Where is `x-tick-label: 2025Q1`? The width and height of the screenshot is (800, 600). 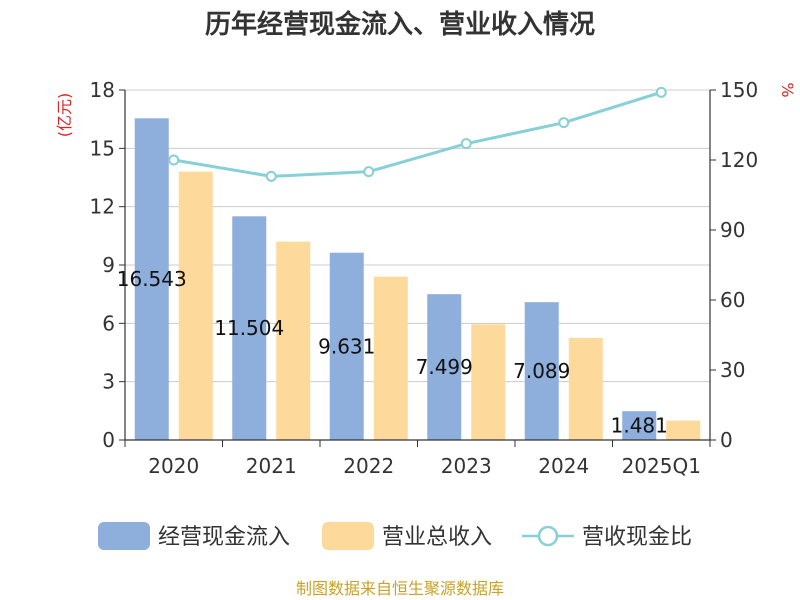
x-tick-label: 2025Q1 is located at coordinates (661, 466).